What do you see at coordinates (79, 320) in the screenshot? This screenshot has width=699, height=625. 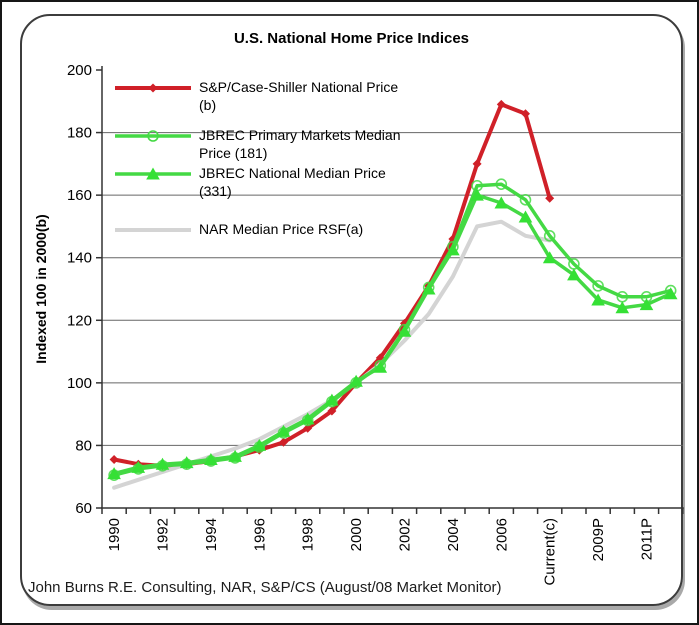 I see `y-tick-label: 120` at bounding box center [79, 320].